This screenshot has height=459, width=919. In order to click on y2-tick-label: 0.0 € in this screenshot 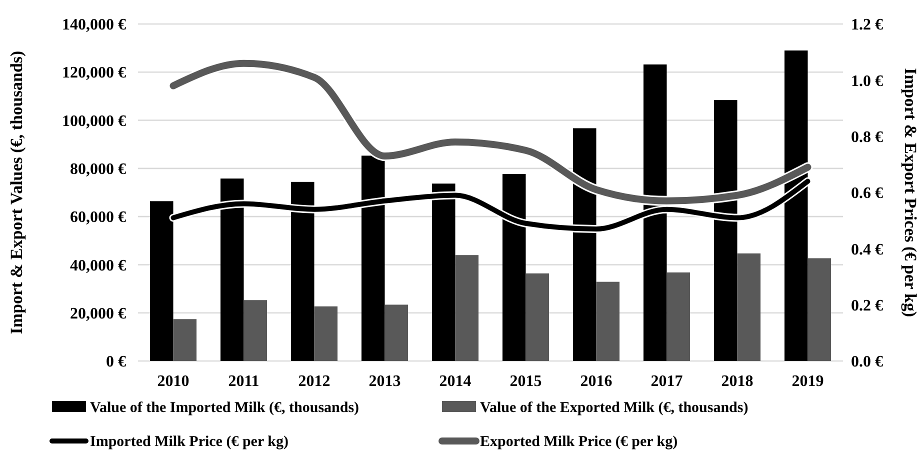, I will do `click(867, 362)`.